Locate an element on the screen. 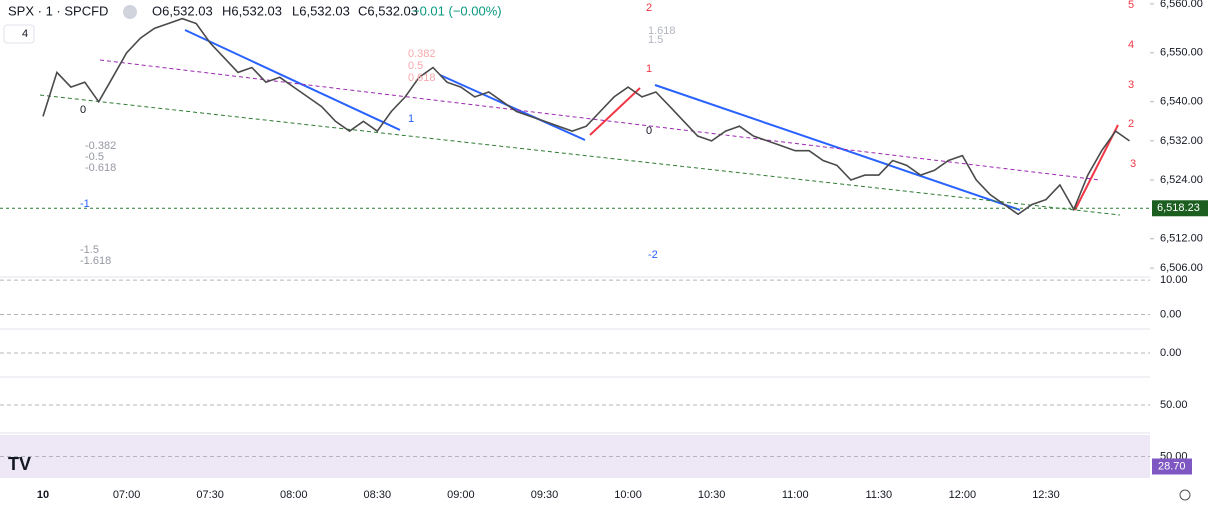  fib-label: 1.618 is located at coordinates (662, 31).